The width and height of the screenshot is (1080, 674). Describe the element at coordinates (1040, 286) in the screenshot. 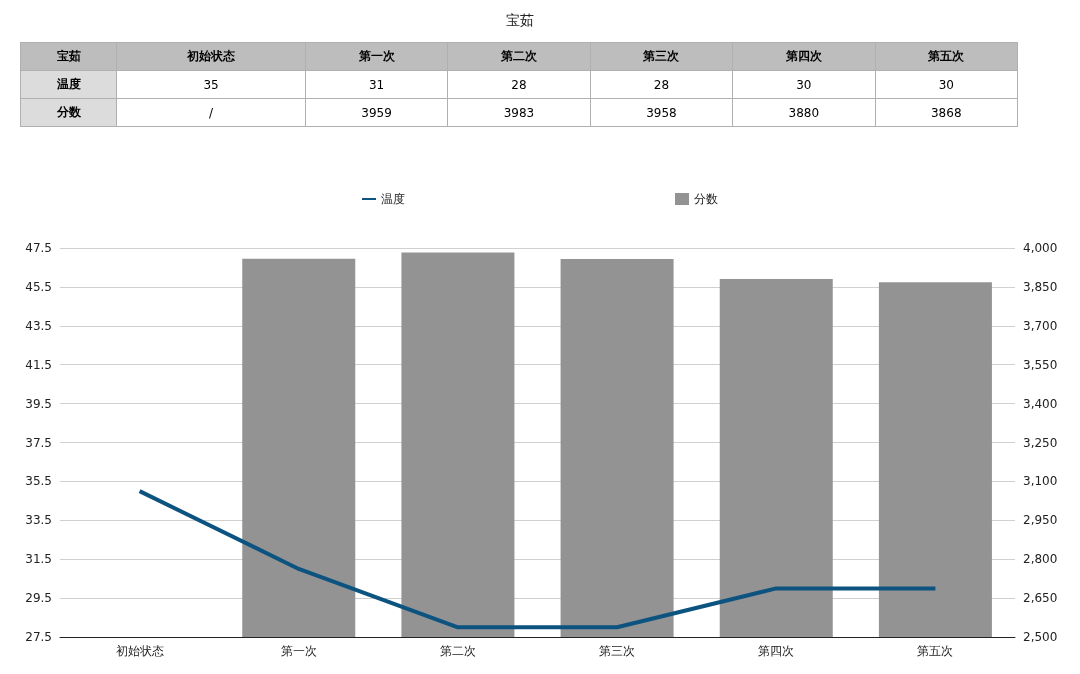

I see `y2-tick-label: 3,850` at that location.